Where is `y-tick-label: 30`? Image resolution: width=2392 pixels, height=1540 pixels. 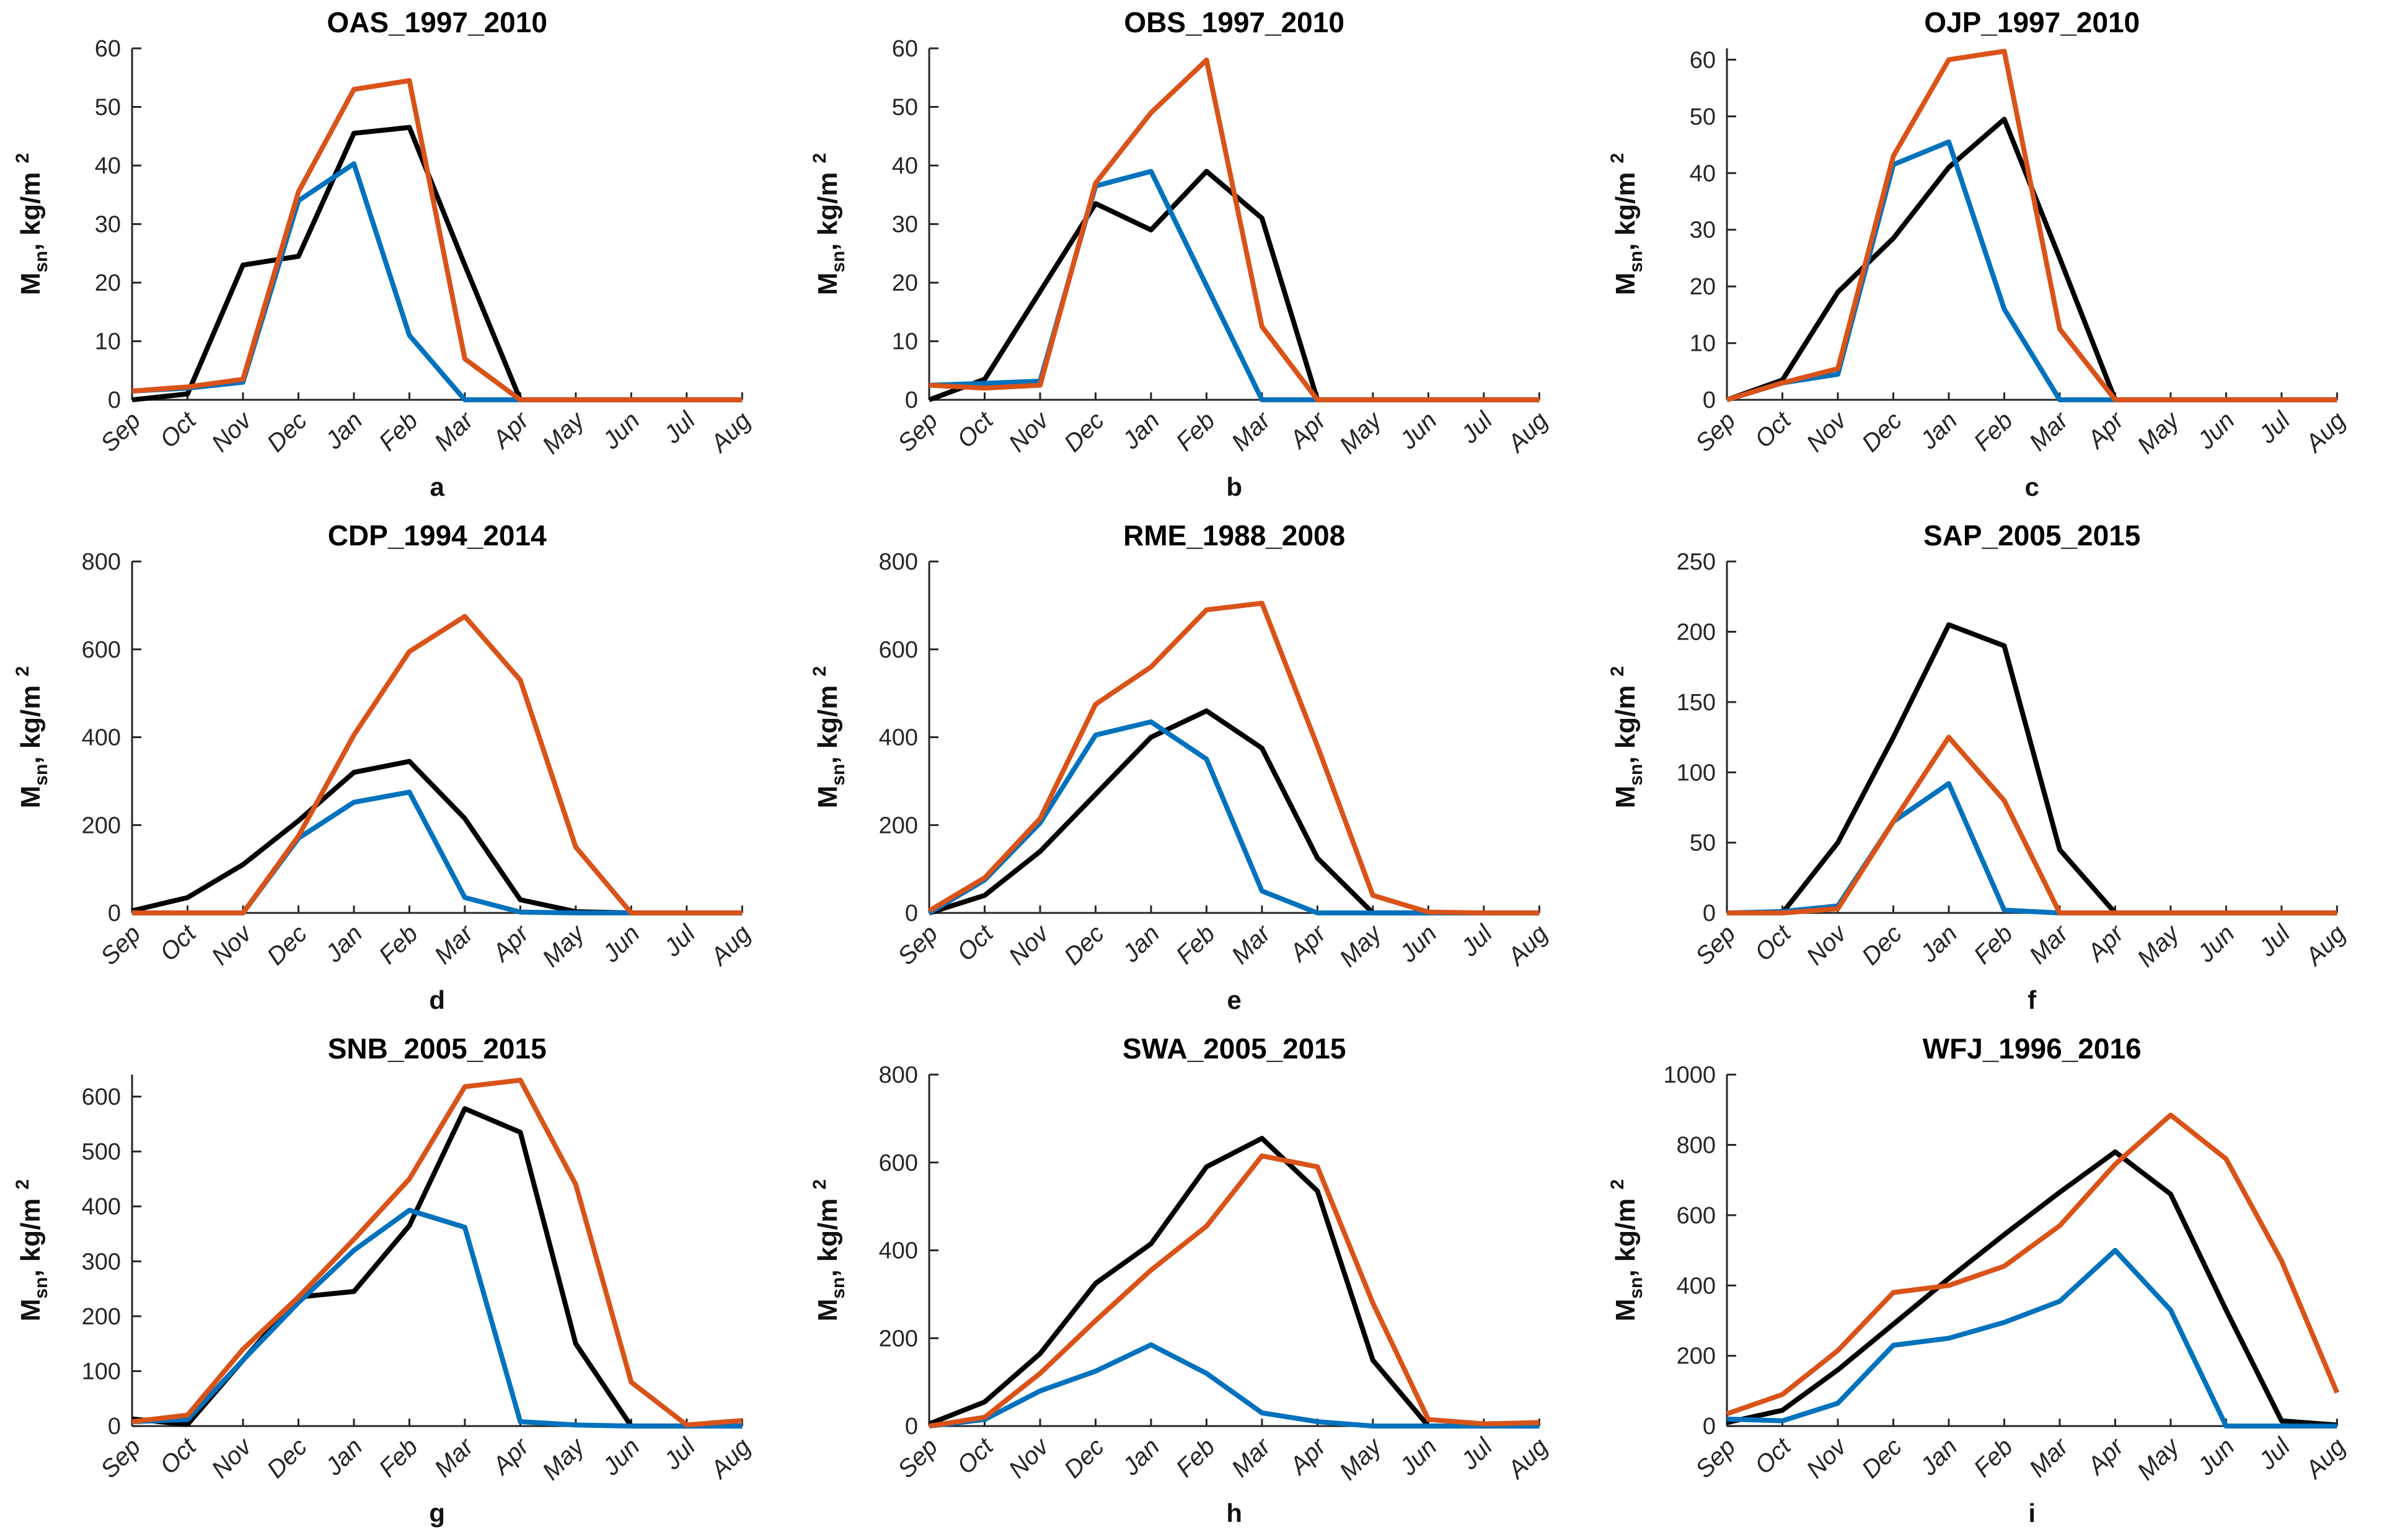 y-tick-label: 30 is located at coordinates (1702, 231).